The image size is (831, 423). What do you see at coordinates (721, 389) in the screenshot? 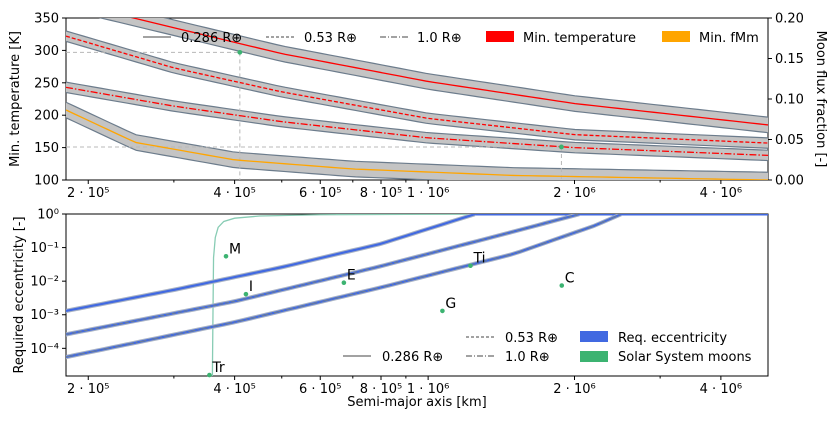
I see `bottom-xtick-label-6: 4 · 10⁶` at bounding box center [721, 389].